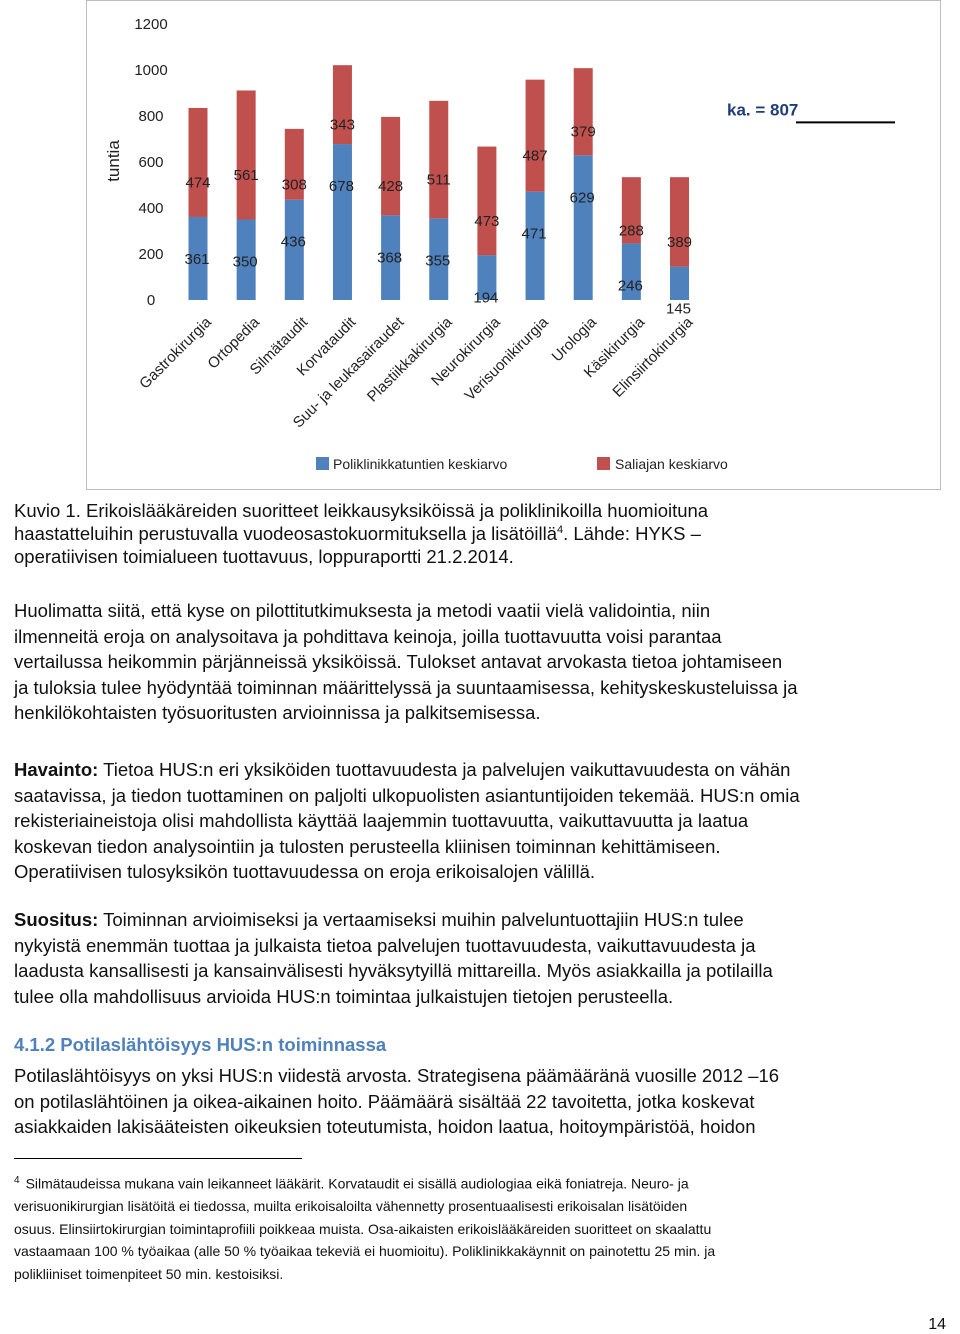 Image resolution: width=960 pixels, height=1334 pixels. What do you see at coordinates (631, 230) in the screenshot?
I see `data-label-saliaika: 288` at bounding box center [631, 230].